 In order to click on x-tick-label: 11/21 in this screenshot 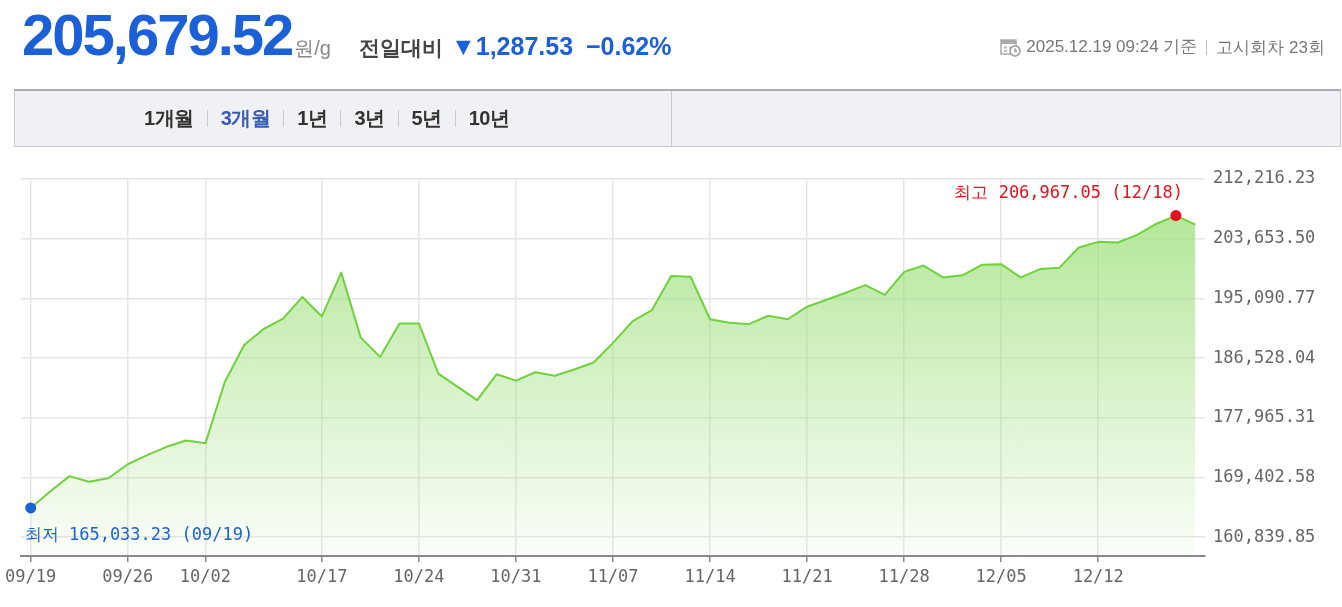, I will do `click(807, 575)`.